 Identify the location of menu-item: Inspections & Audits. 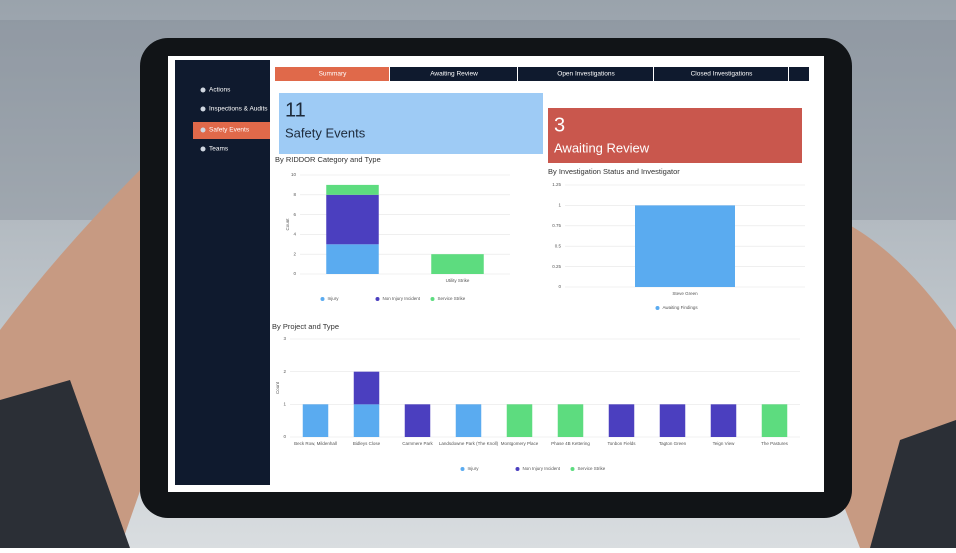
(238, 109).